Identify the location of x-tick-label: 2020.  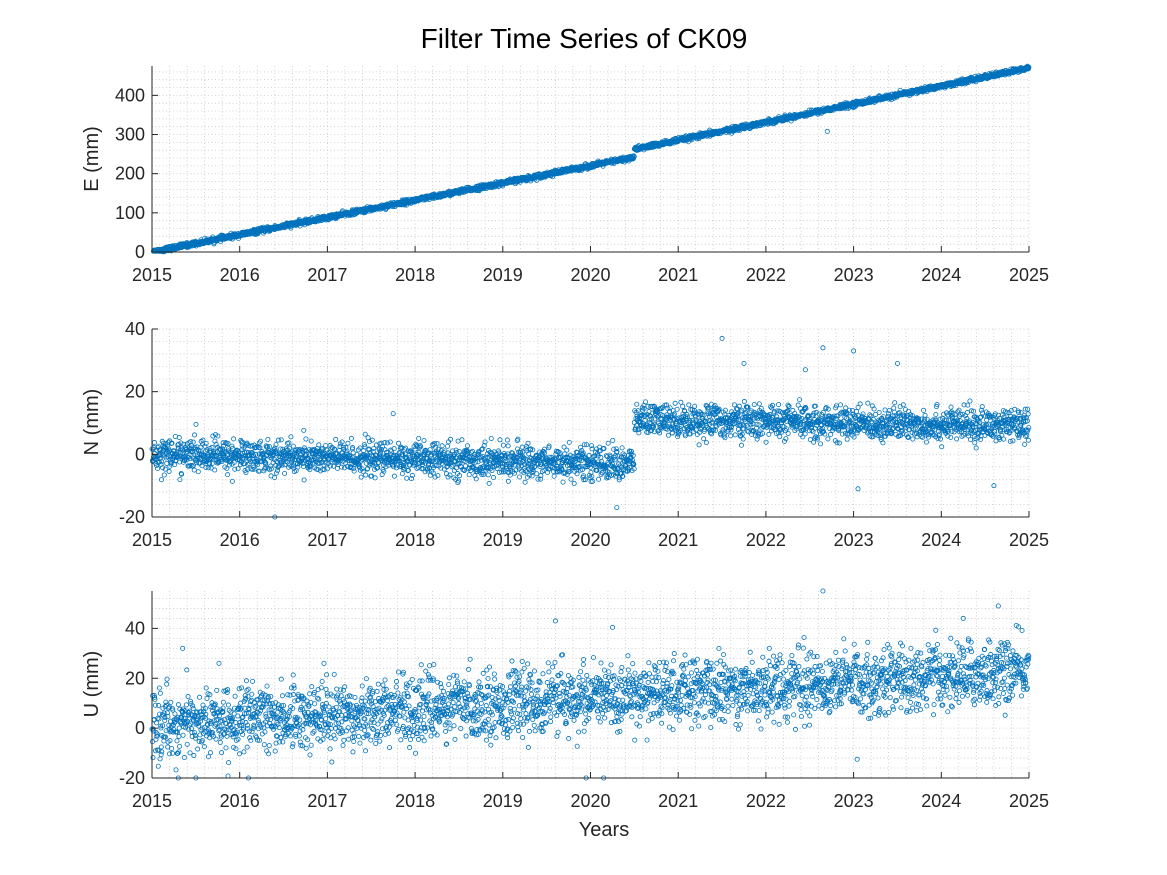
(590, 275).